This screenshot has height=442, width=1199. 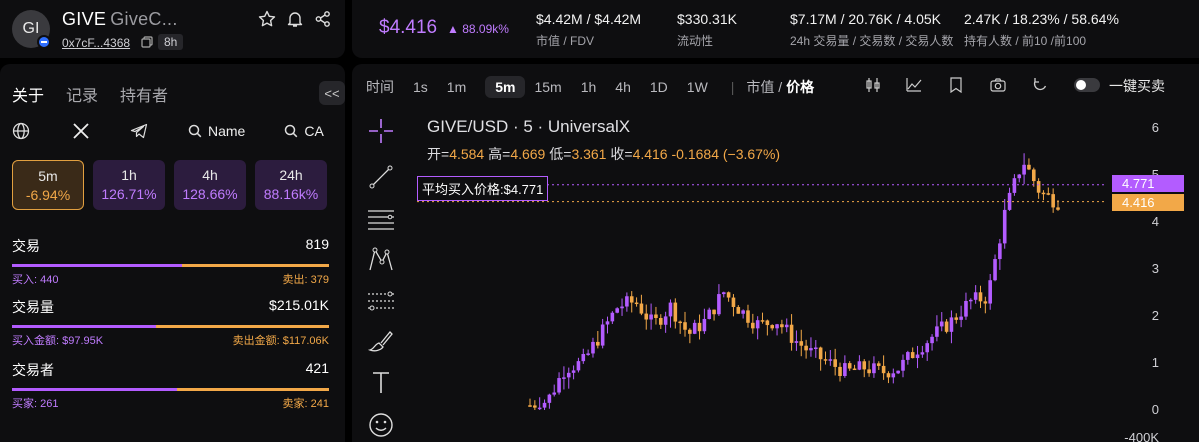 What do you see at coordinates (505, 87) in the screenshot?
I see `interval-5m: 5m` at bounding box center [505, 87].